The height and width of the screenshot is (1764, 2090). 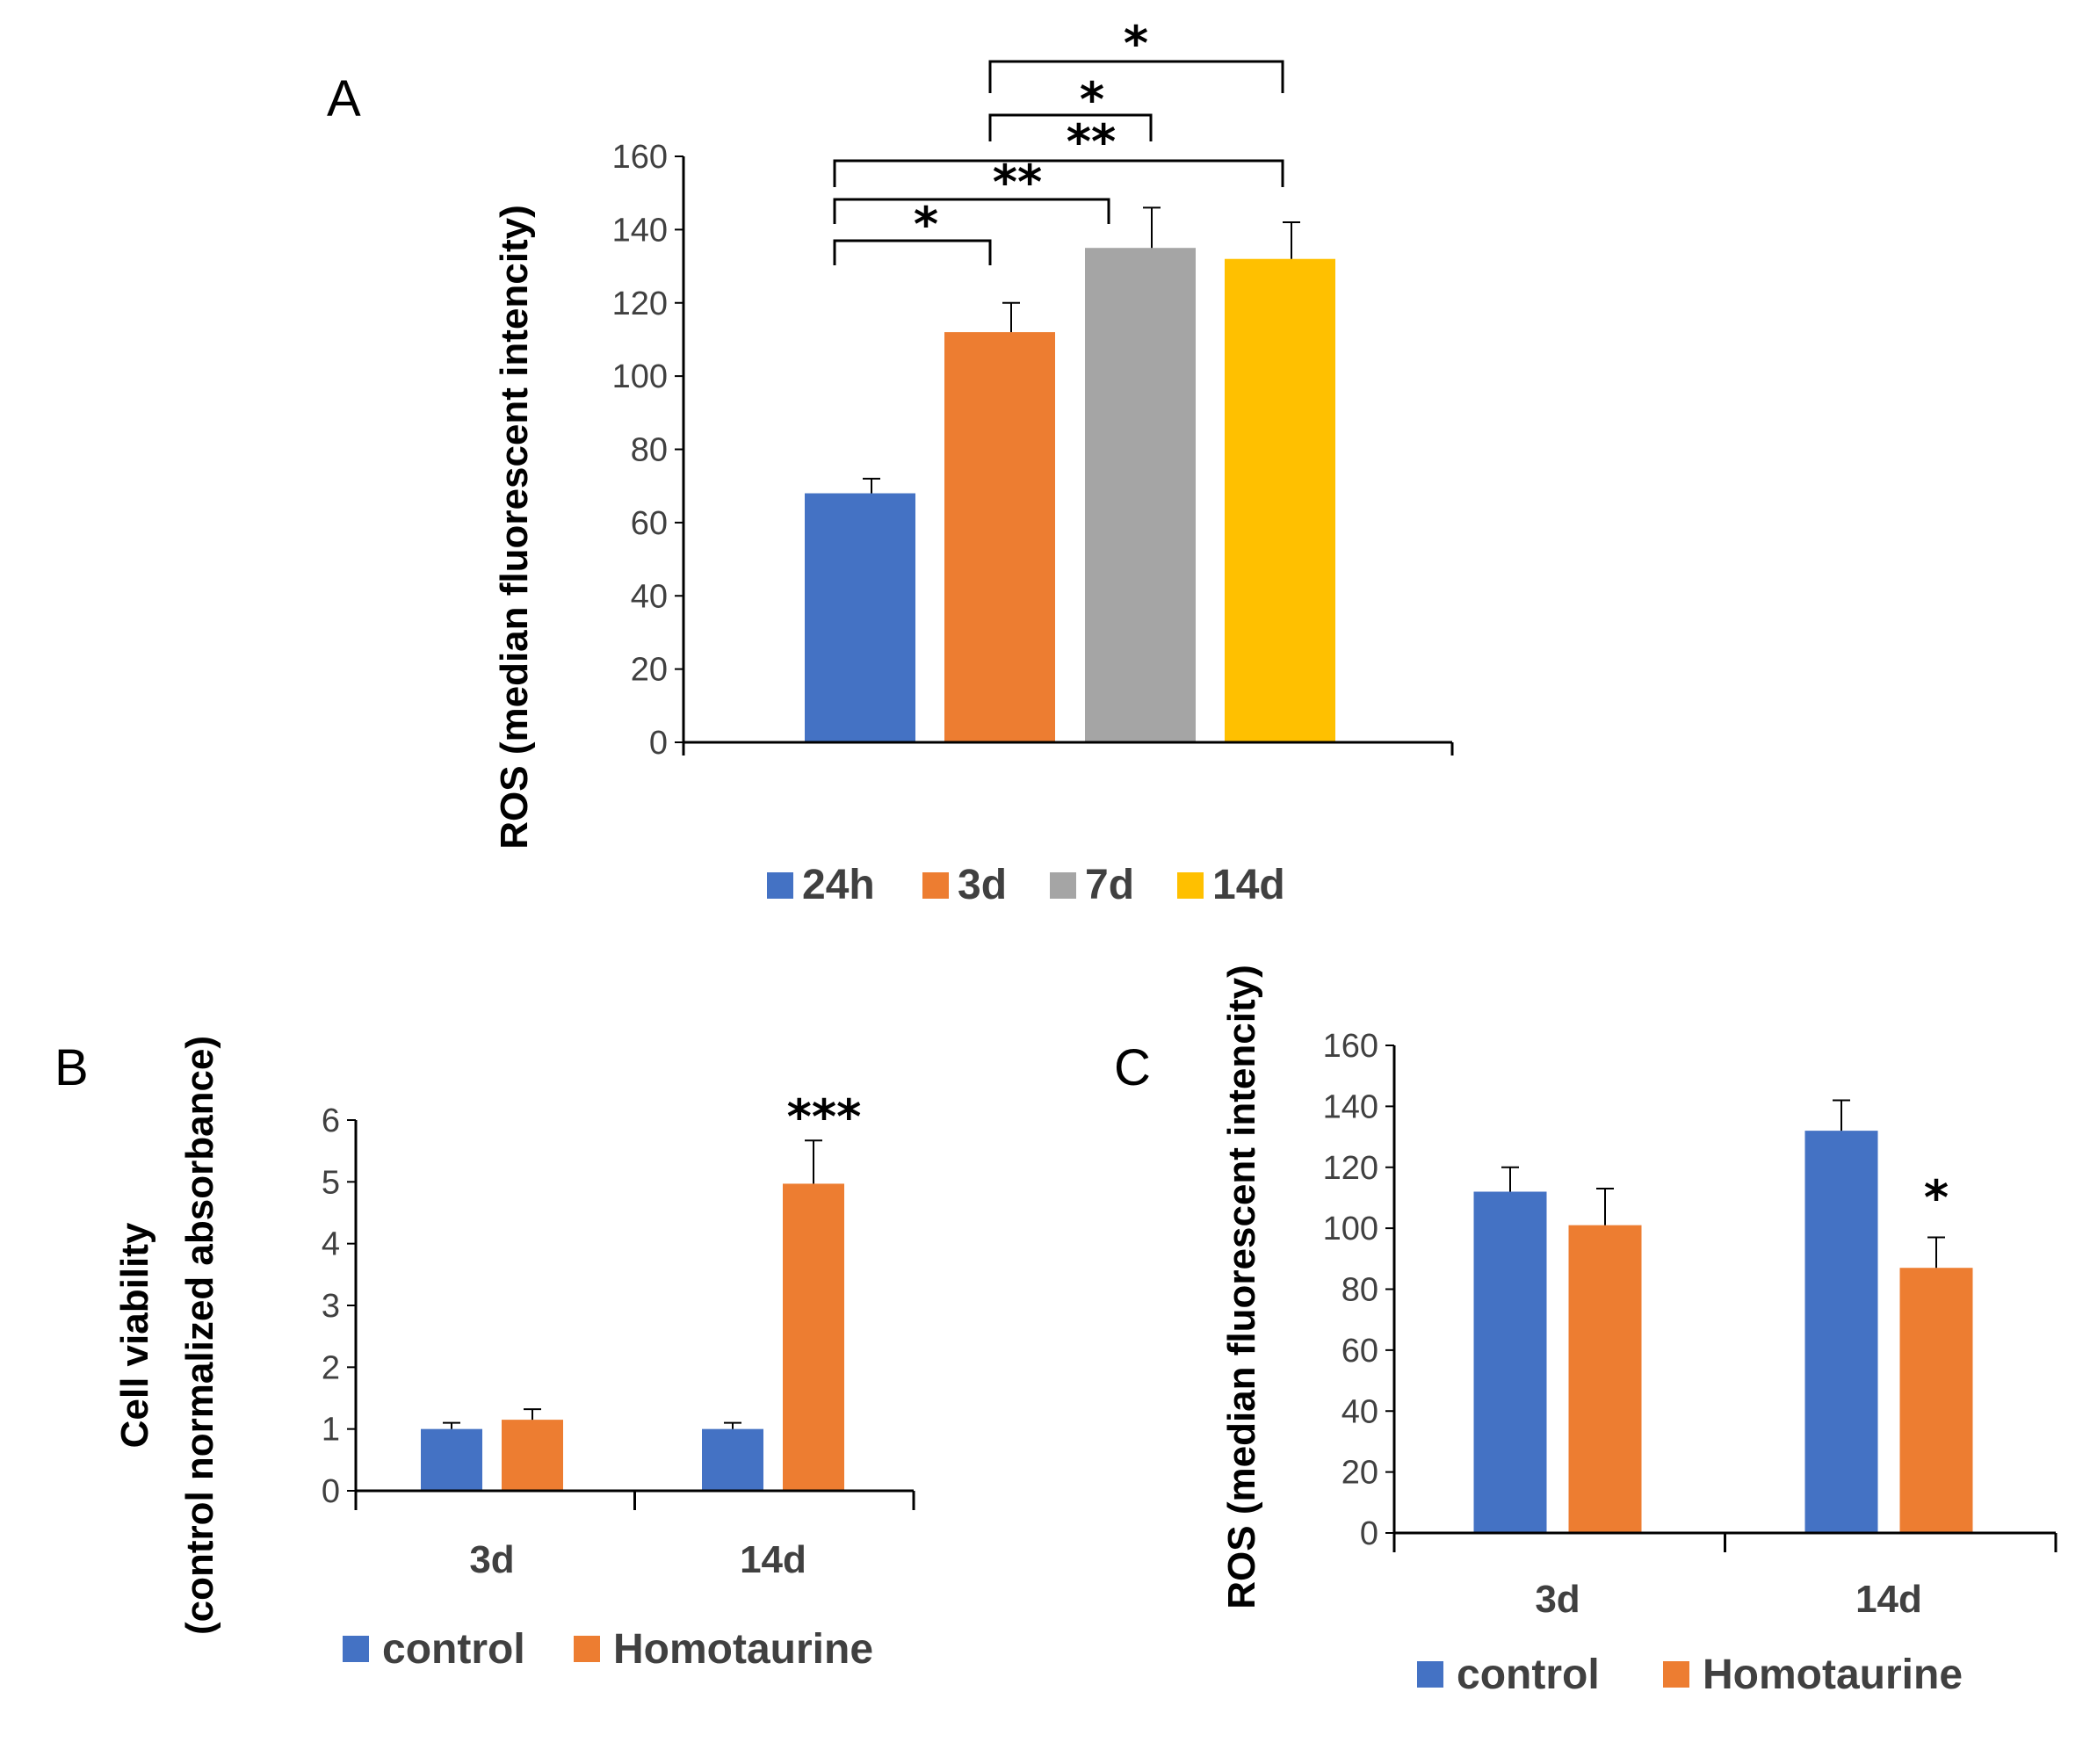 What do you see at coordinates (331, 1244) in the screenshot?
I see `y-tick-label: 4` at bounding box center [331, 1244].